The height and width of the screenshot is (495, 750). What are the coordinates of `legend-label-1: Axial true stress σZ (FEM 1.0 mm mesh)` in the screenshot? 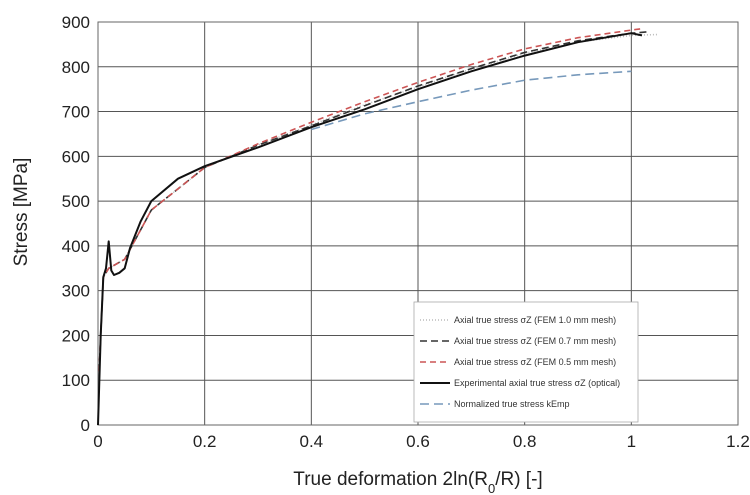 It's located at (535, 320).